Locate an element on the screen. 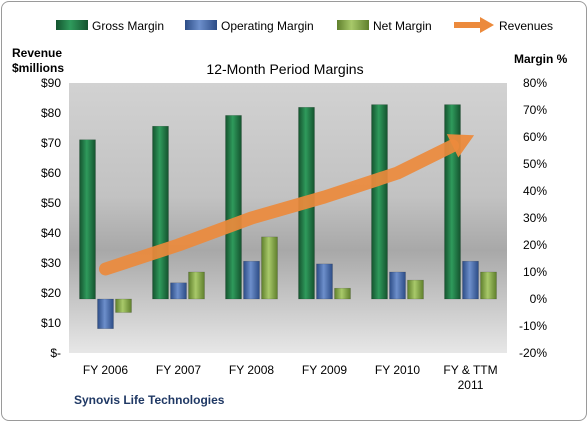  legend-item-gross-margin: Gross Margin is located at coordinates (110, 26).